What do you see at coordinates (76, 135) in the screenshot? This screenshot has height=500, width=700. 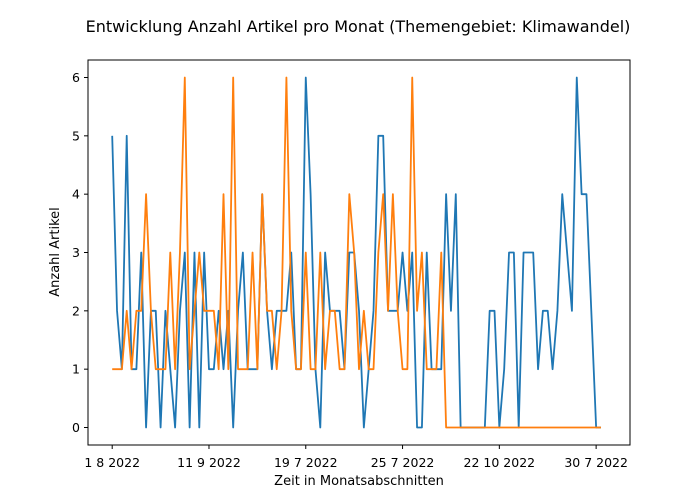 I see `y-tick-label: 5` at bounding box center [76, 135].